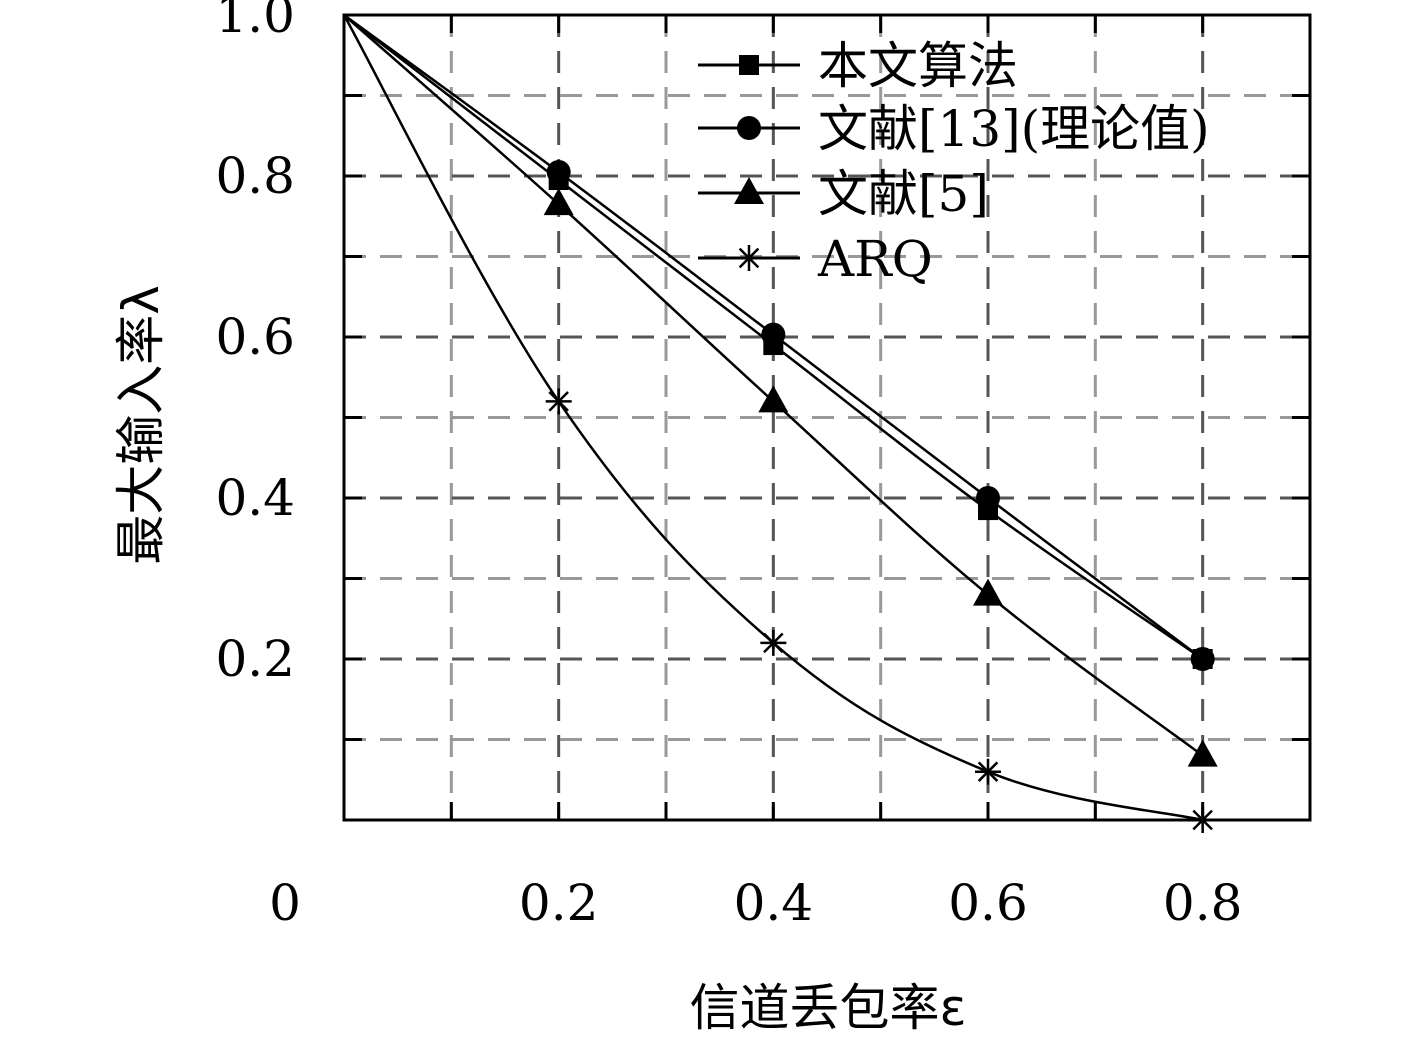  I want to click on x-tick-labels: 0 0.2 0.4 0.6 0.8, so click(755, 903).